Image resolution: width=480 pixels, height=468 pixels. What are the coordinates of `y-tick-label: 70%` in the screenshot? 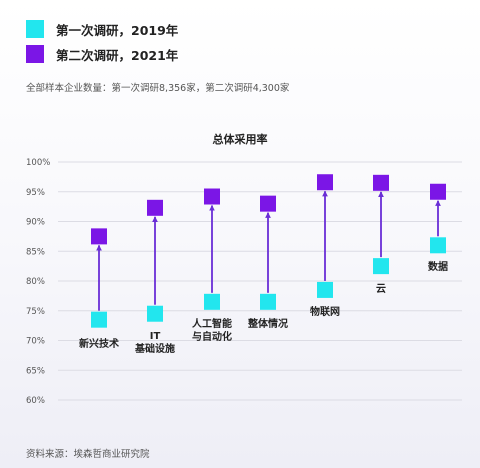 It's located at (35, 342).